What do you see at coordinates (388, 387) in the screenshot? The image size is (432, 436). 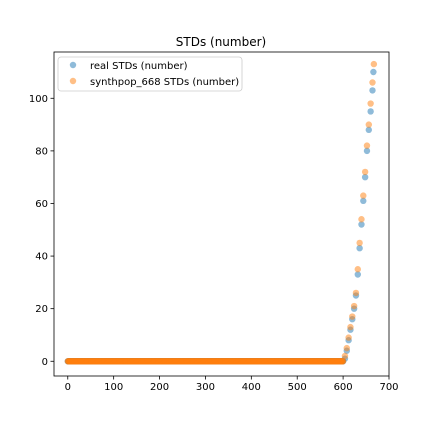 I see `x-tick-label: 700` at bounding box center [388, 387].